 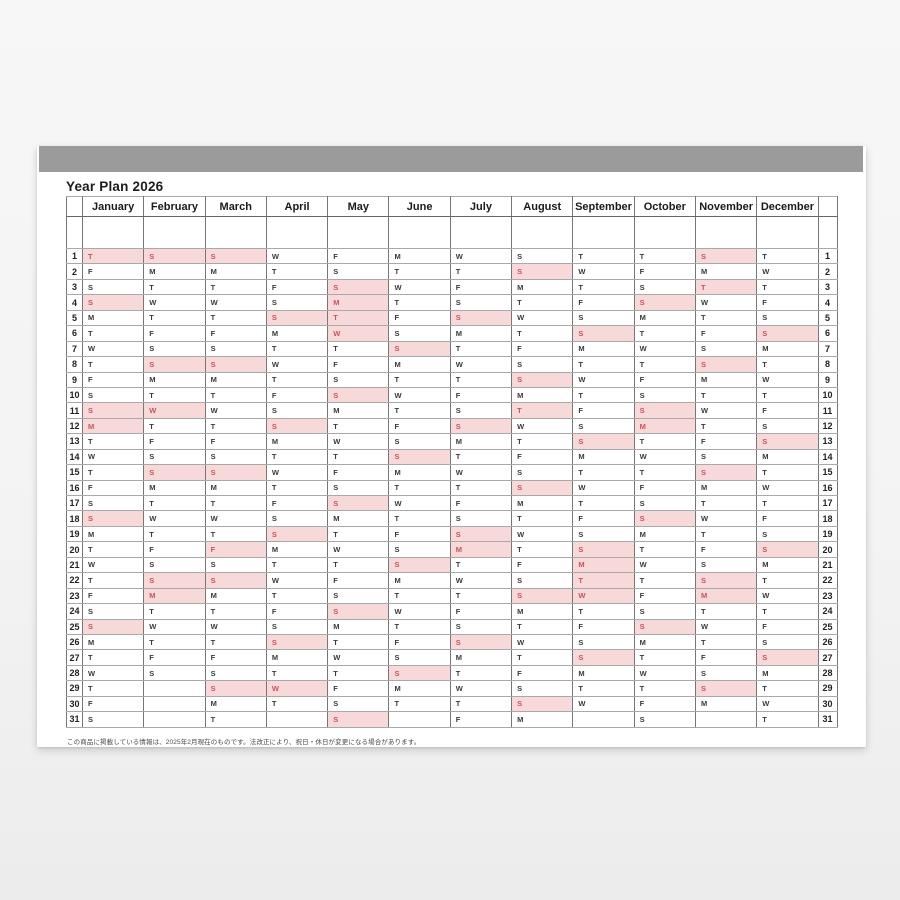 What do you see at coordinates (664, 534) in the screenshot?
I see `day-cell-october-19: M` at bounding box center [664, 534].